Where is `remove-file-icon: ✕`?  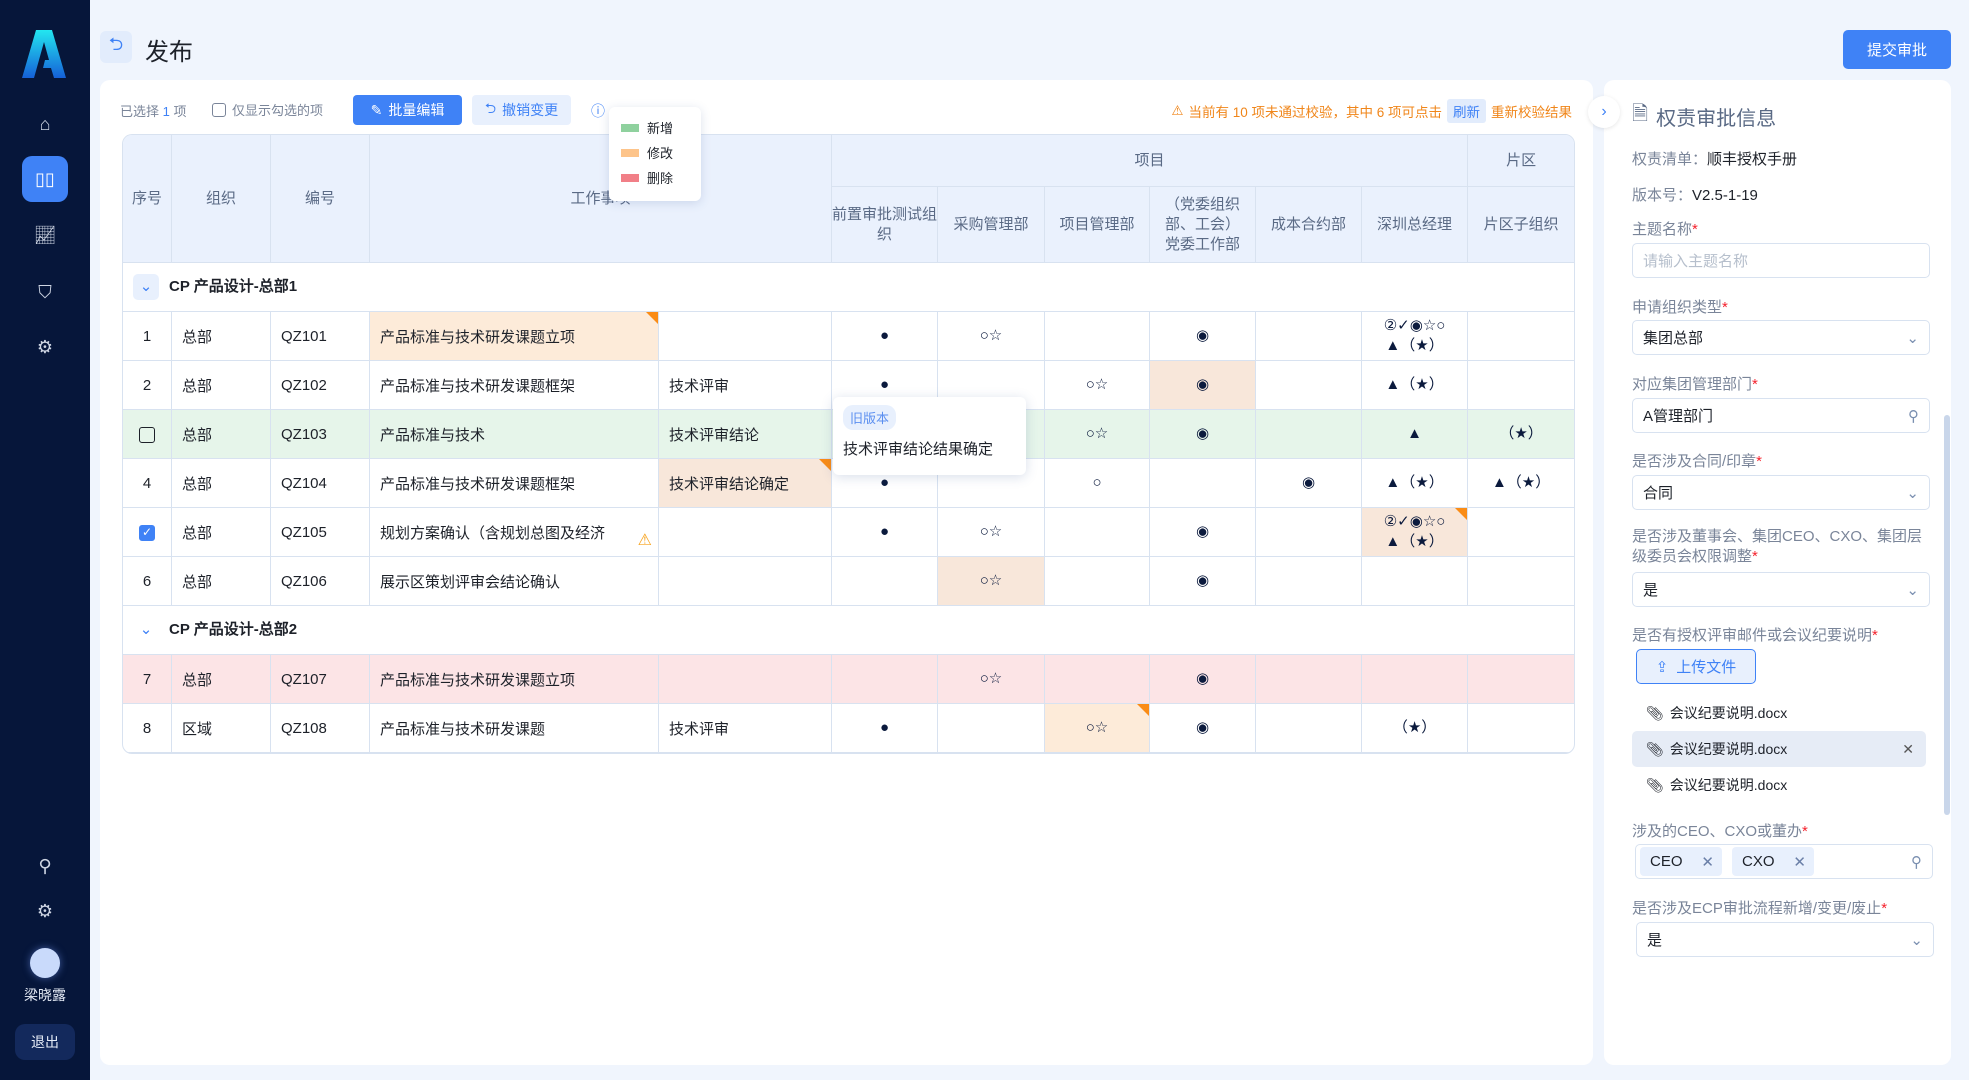 remove-file-icon: ✕ is located at coordinates (1908, 748).